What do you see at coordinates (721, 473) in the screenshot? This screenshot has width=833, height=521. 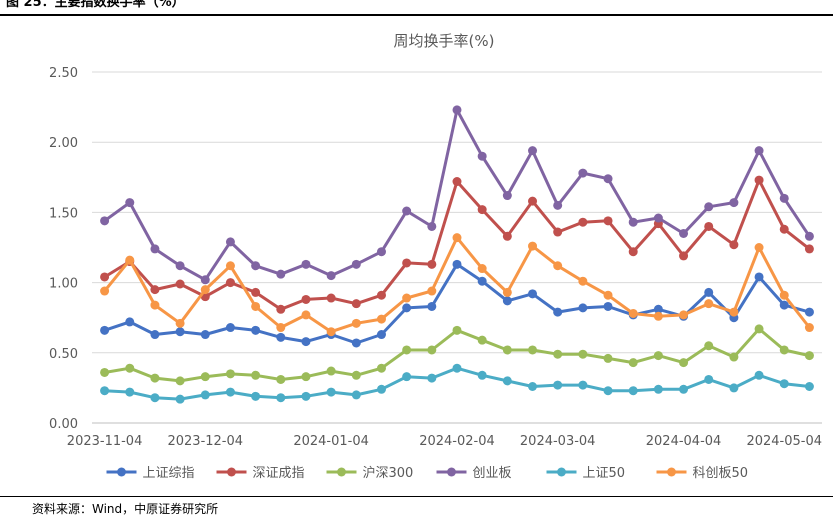 I see `legend-label: 科创板50` at bounding box center [721, 473].